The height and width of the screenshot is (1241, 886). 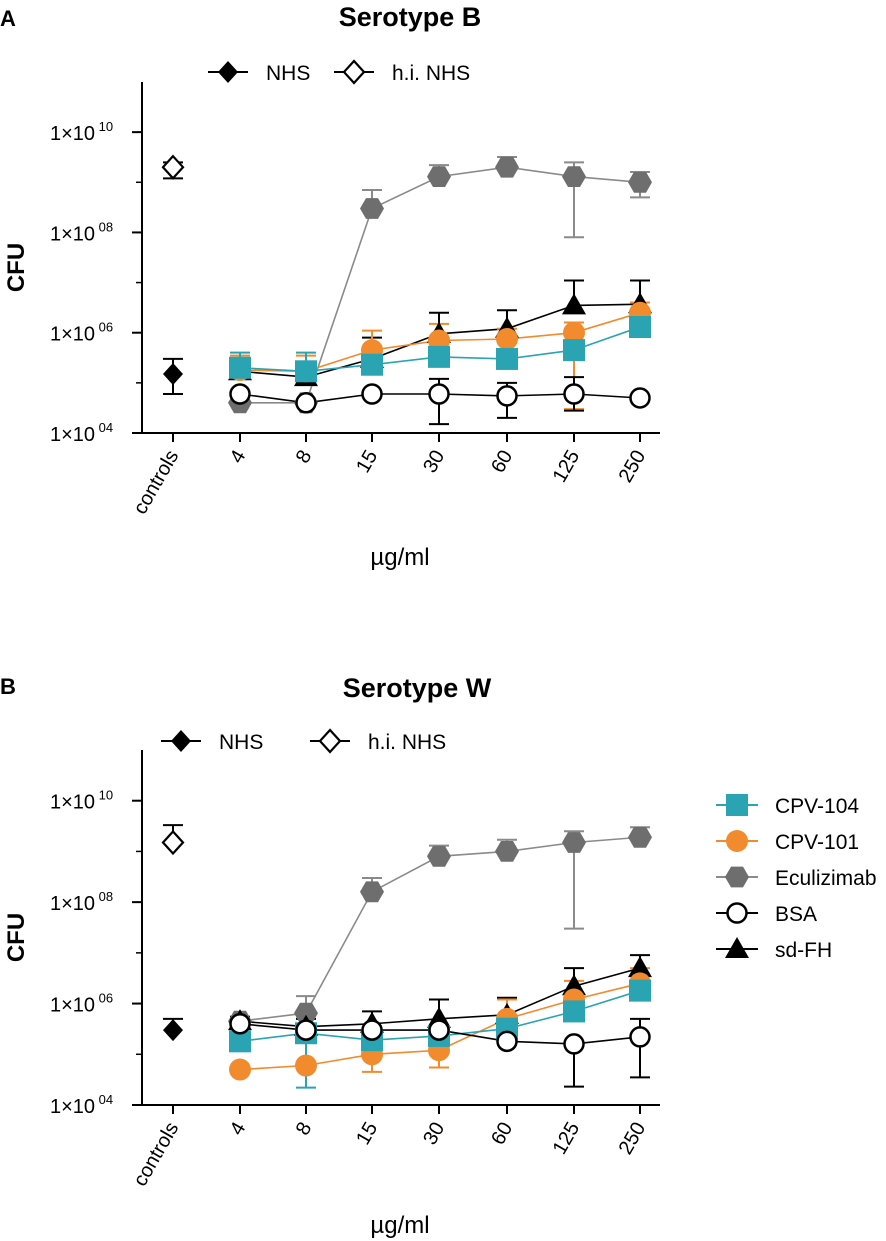 What do you see at coordinates (8, 686) in the screenshot?
I see `panel-letter: B` at bounding box center [8, 686].